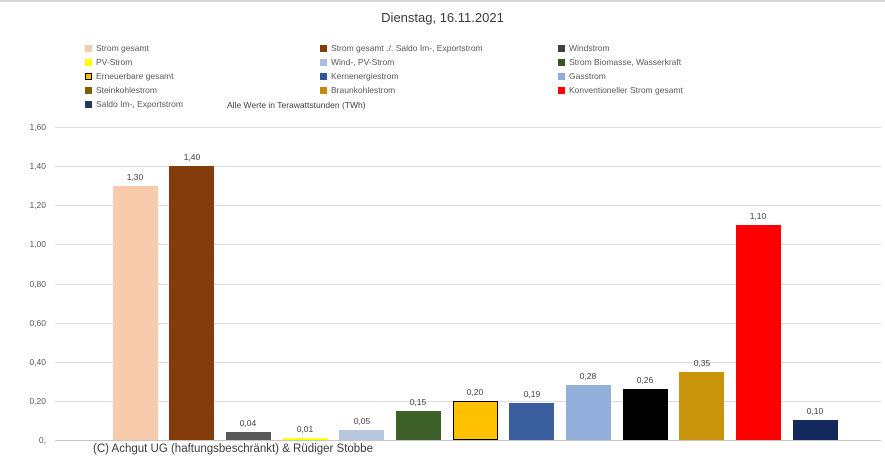 Image resolution: width=885 pixels, height=465 pixels. I want to click on legend-item-braunkohlestrom: Braunkohlestrom, so click(439, 90).